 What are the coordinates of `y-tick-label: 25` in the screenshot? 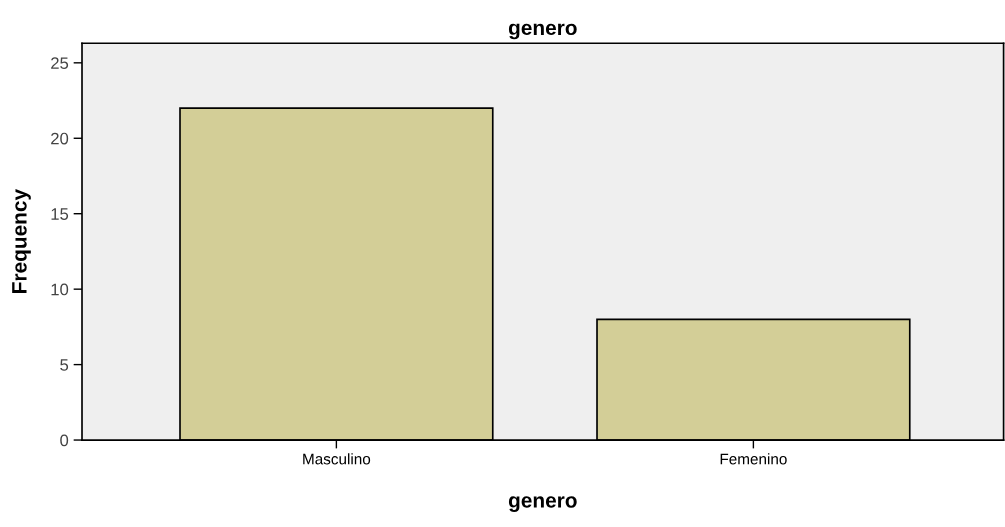 It's located at (60, 63).